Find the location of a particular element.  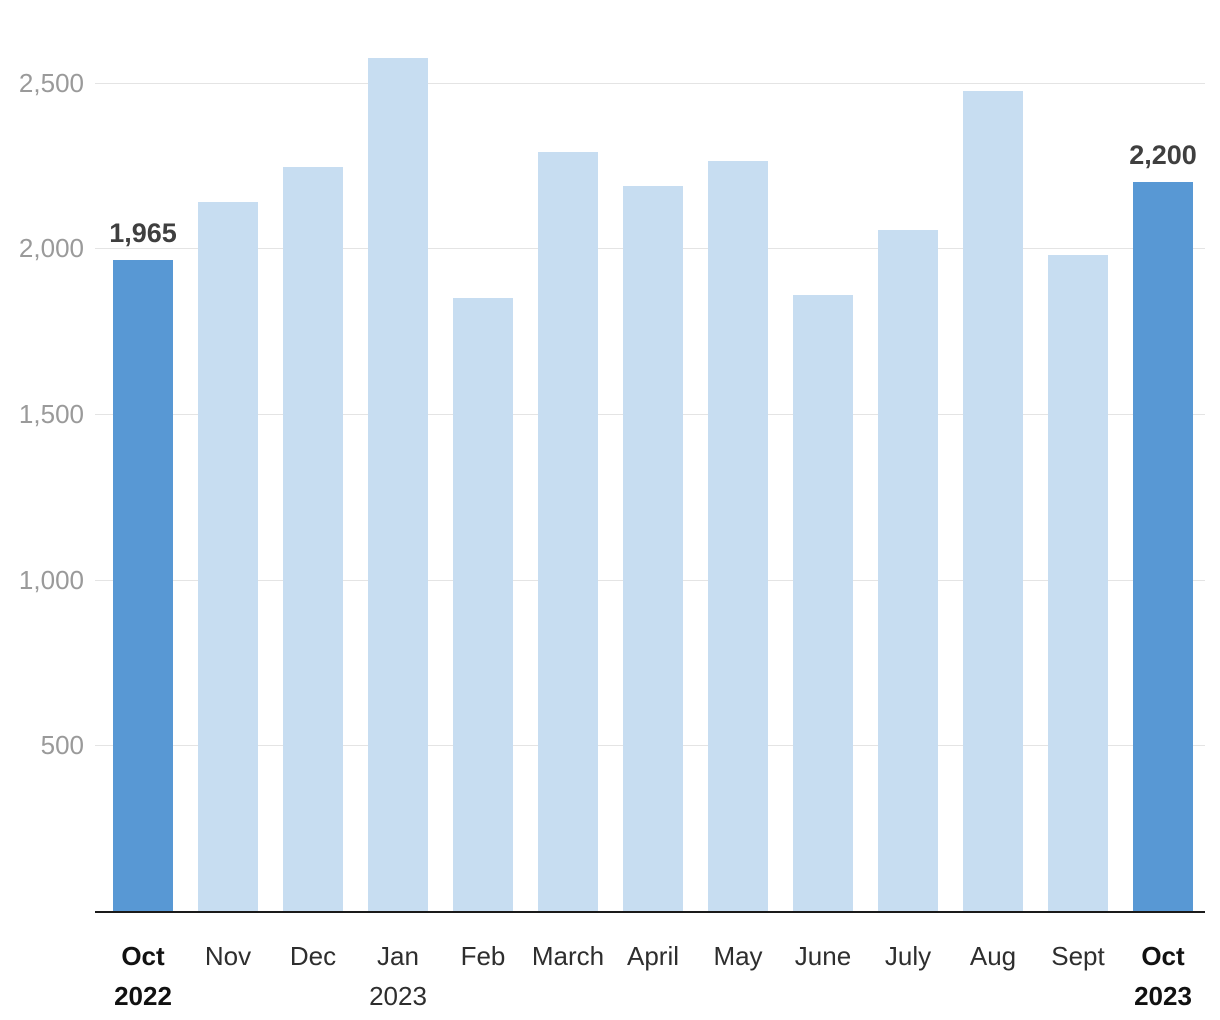

x-axis-label-line1: July is located at coordinates (908, 956).